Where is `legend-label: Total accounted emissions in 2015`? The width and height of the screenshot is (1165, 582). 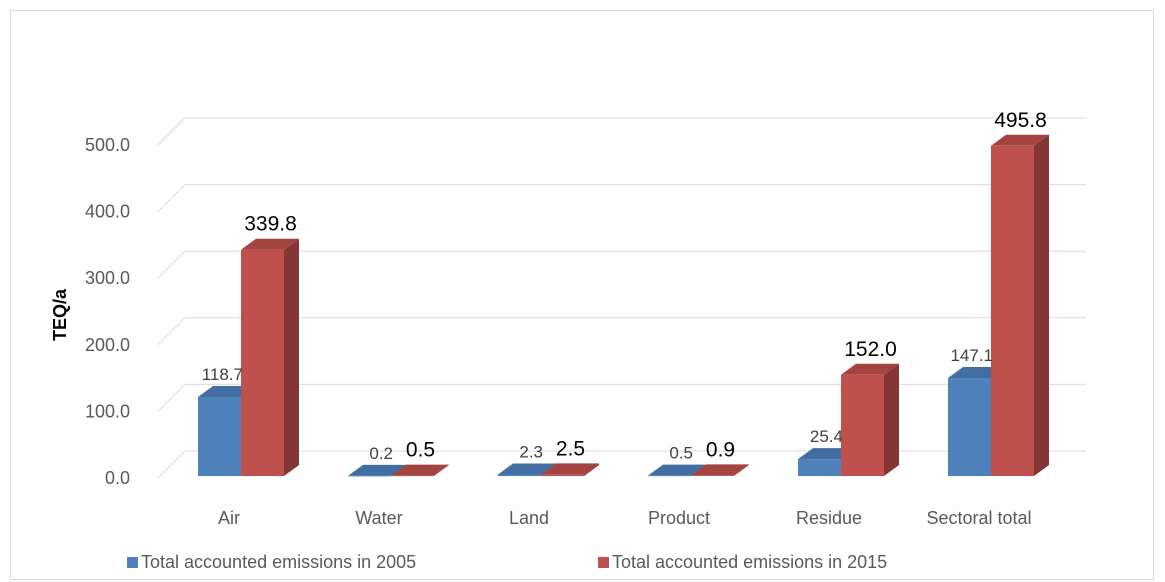 legend-label: Total accounted emissions in 2015 is located at coordinates (749, 562).